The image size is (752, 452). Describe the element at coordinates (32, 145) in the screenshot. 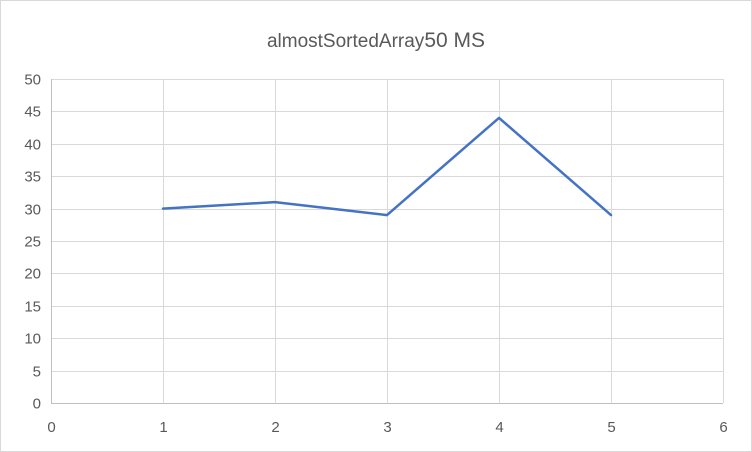

I see `y-tick-label: 40` at that location.